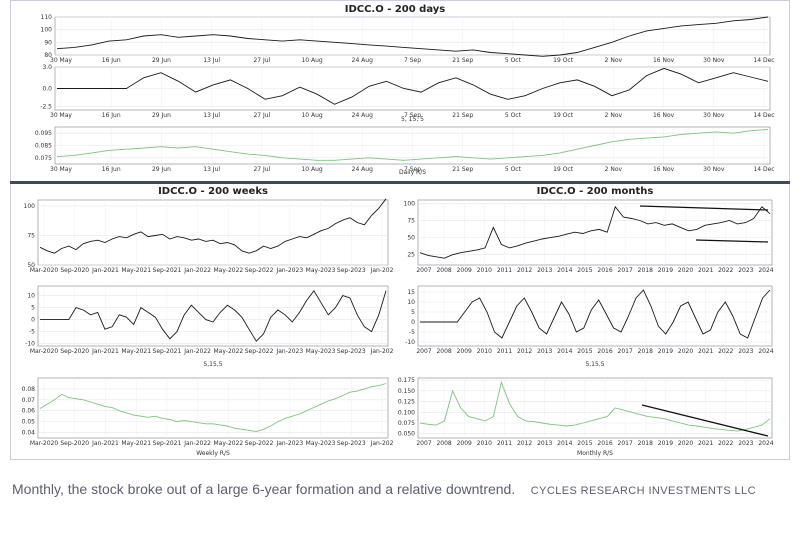  I want to click on y-tick-label: 75, so click(411, 221).